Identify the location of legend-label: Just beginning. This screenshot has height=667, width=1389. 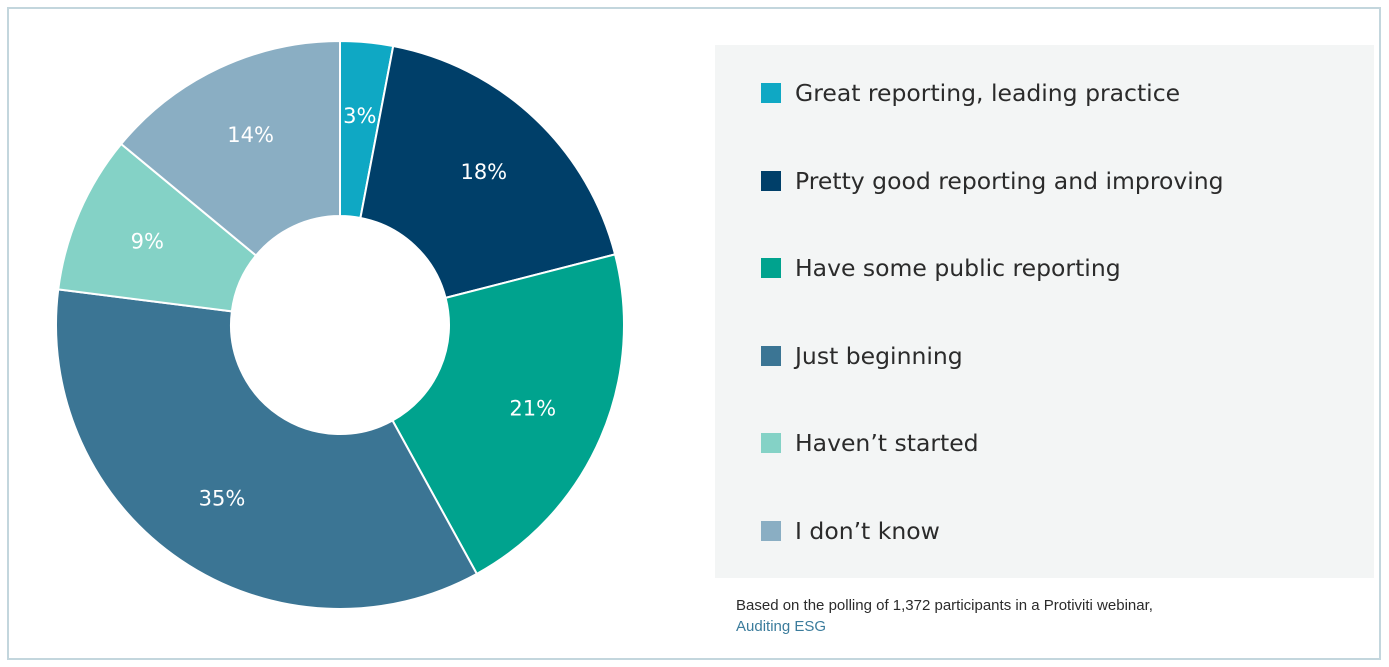
(879, 355).